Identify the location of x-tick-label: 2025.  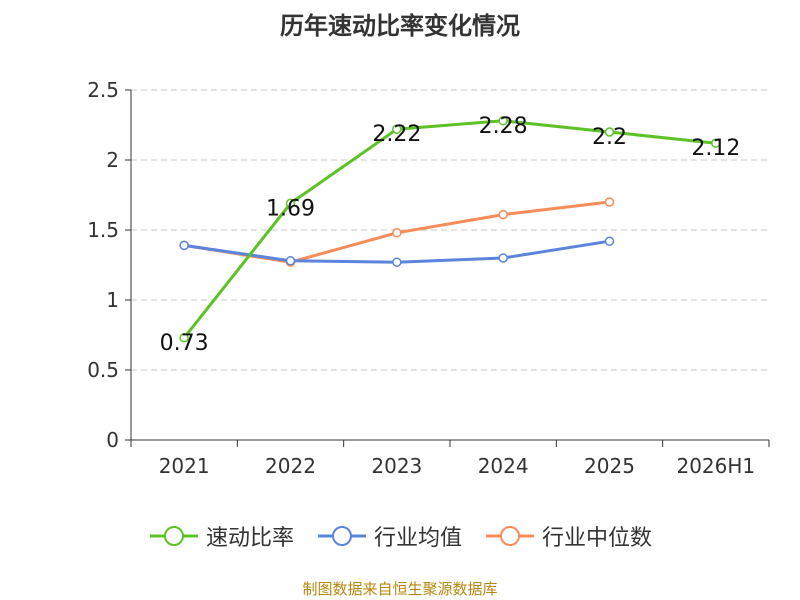
(609, 466).